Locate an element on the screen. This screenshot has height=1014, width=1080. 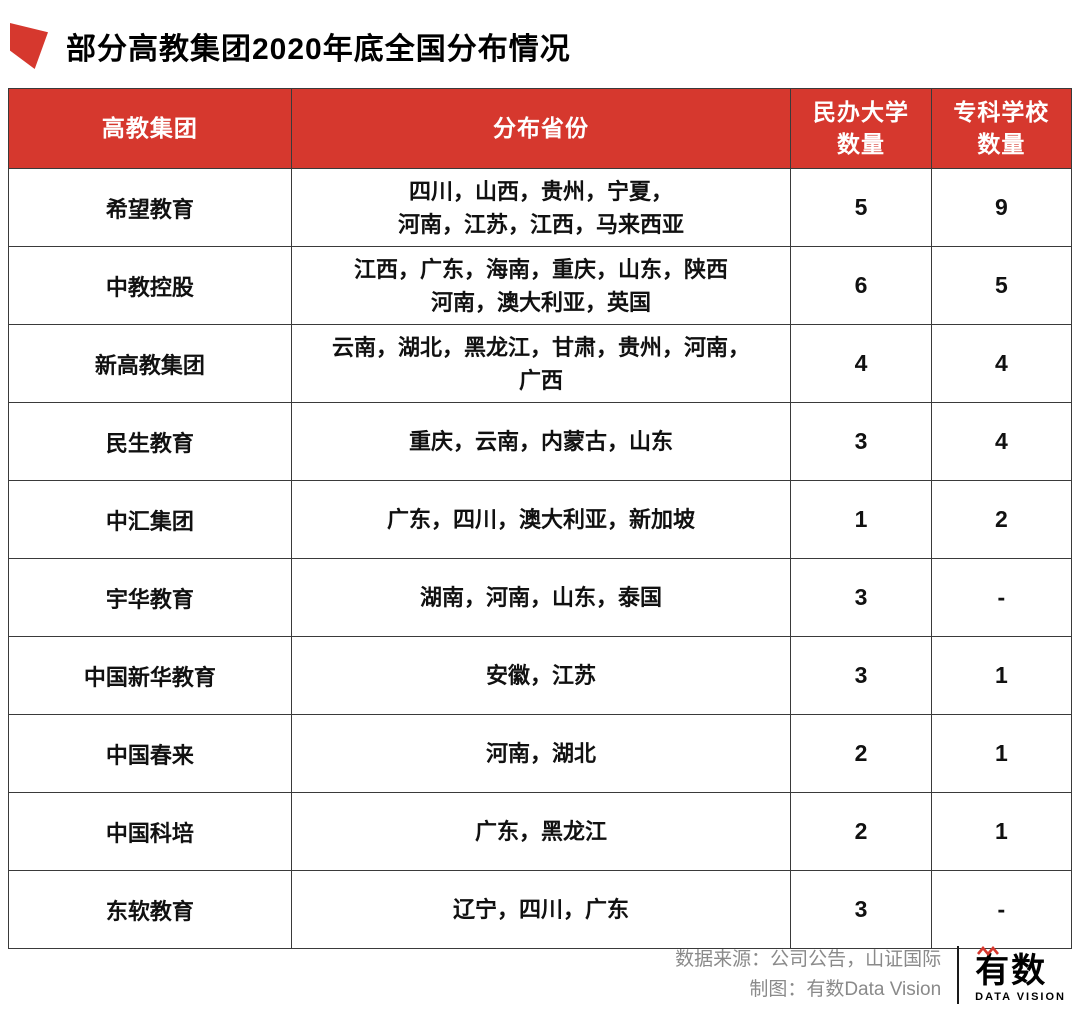
provinces-line: 河南，澳大利亚，英国 is located at coordinates (541, 302).